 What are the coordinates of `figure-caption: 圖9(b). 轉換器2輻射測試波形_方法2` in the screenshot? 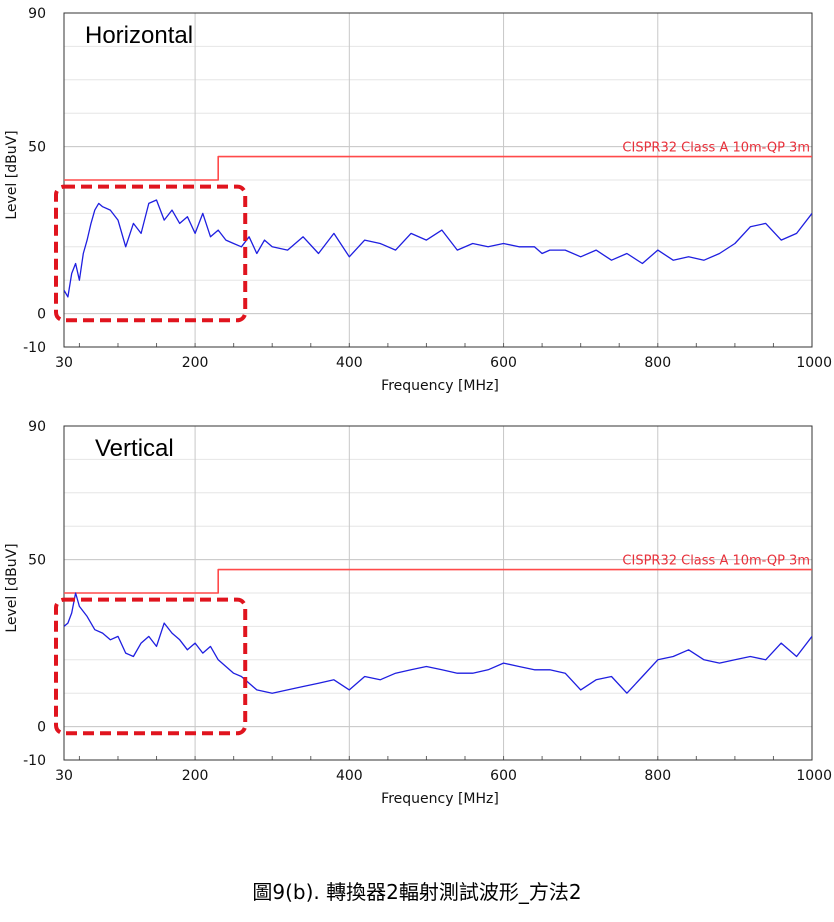 It's located at (417, 892).